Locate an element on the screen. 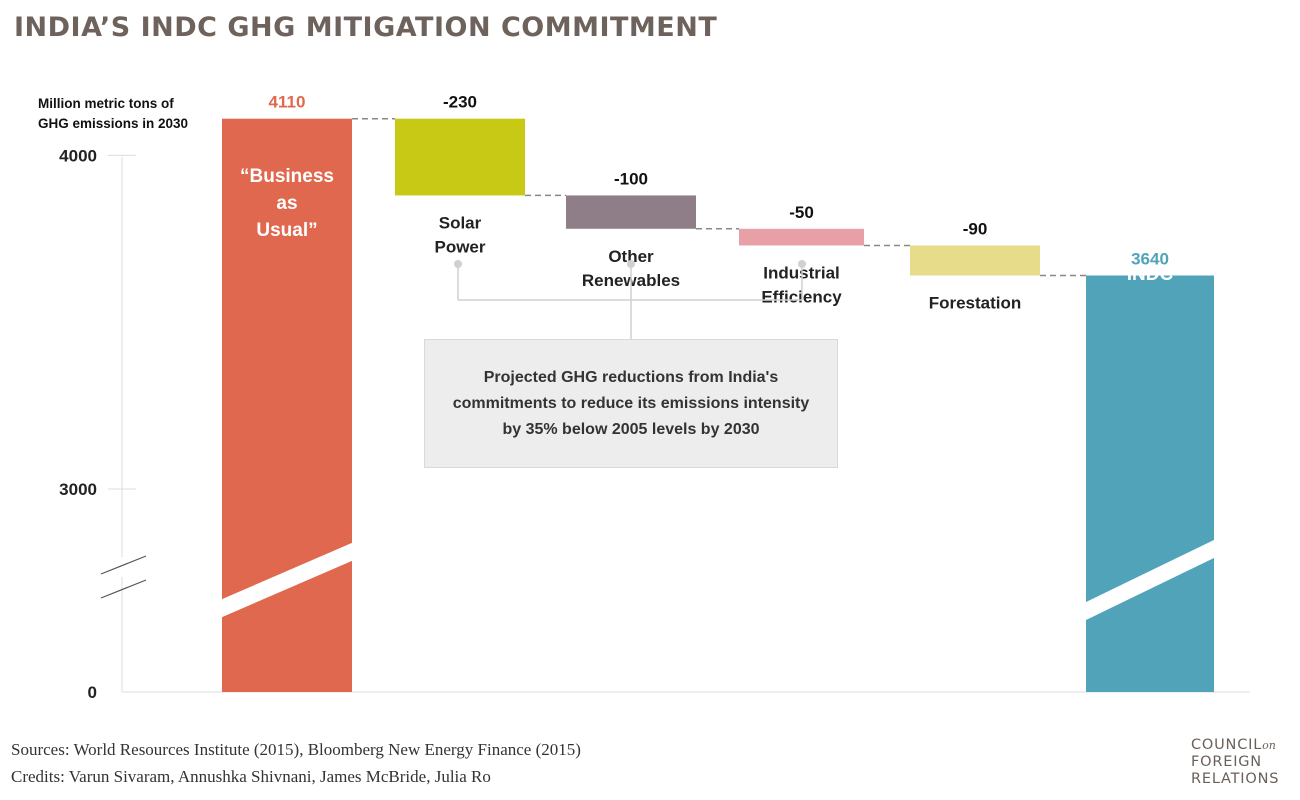 This screenshot has width=1300, height=800. bar-value-label: -100 is located at coordinates (631, 178).